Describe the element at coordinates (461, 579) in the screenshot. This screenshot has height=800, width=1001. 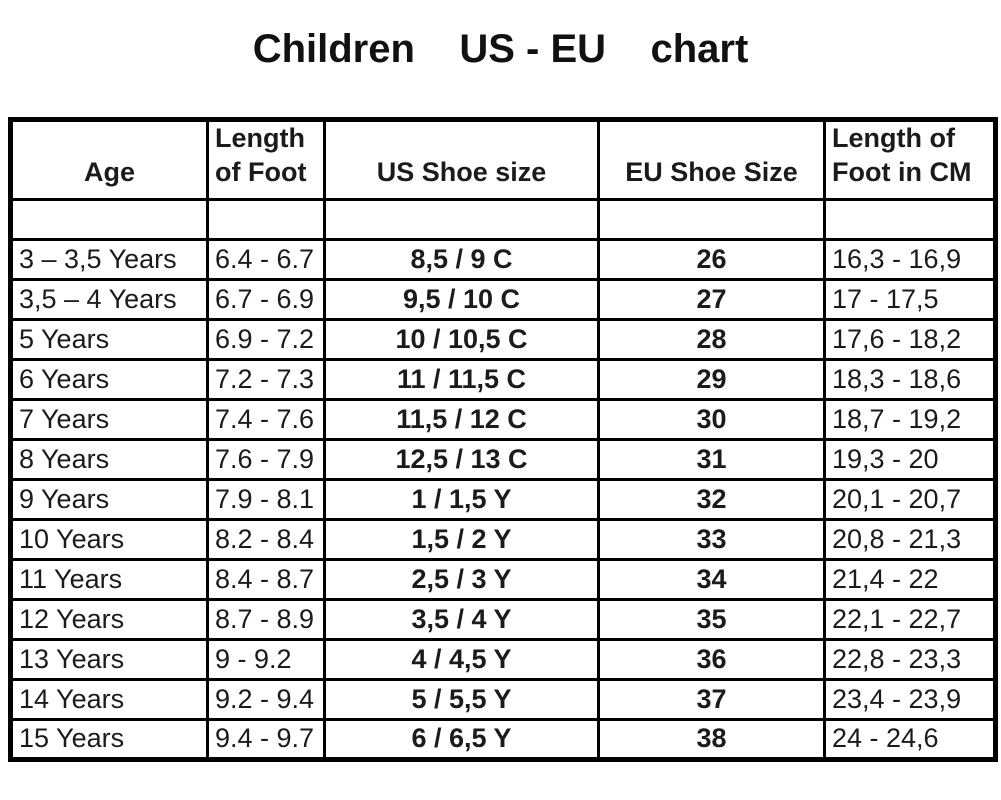
I see `cell-us: 2,5 / 3 Y` at that location.